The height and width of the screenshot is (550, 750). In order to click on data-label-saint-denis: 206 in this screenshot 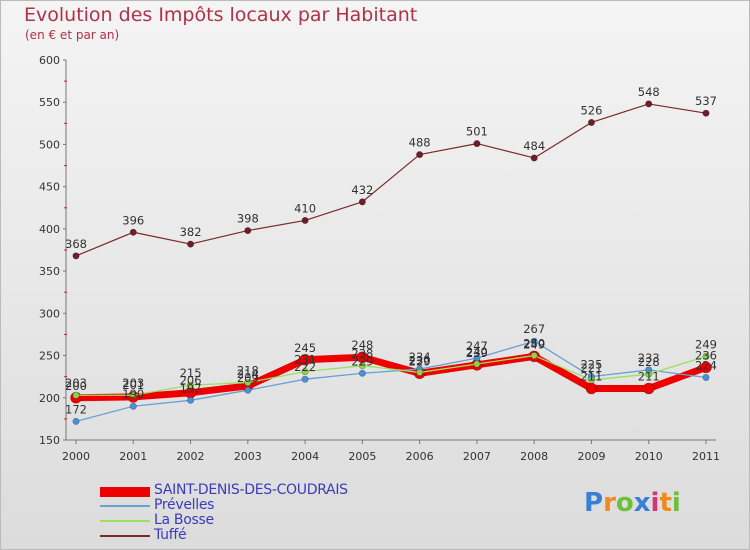, I will do `click(191, 381)`.